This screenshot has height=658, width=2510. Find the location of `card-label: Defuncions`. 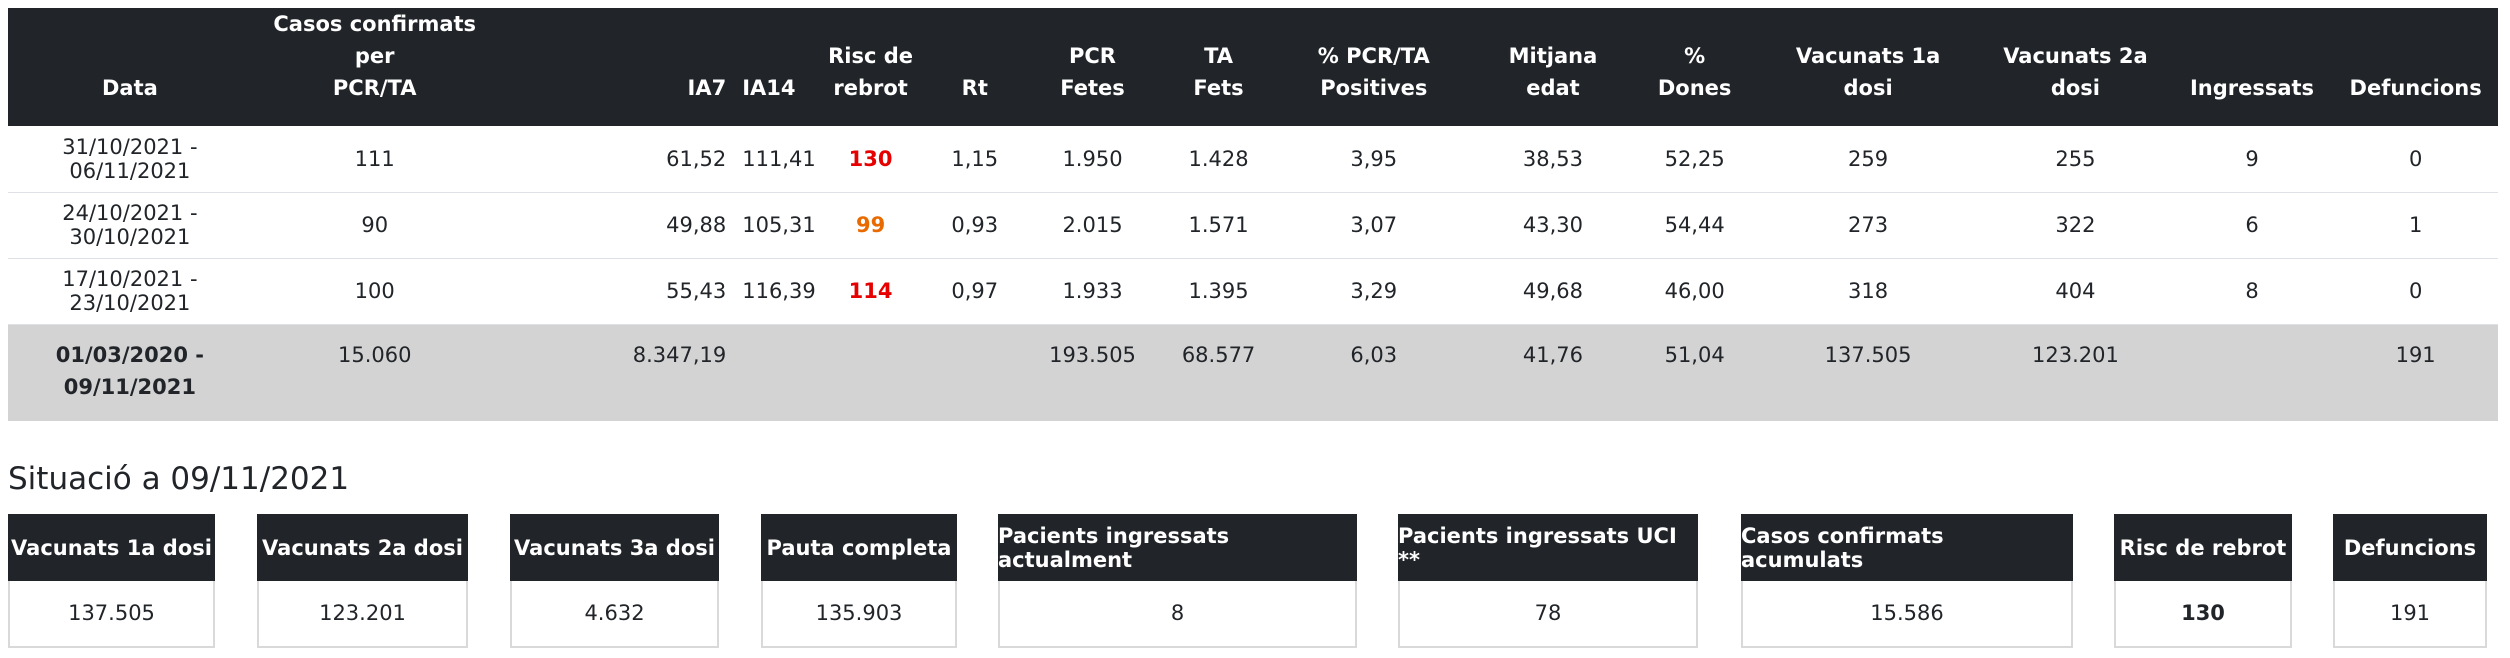

card-label: Defuncions is located at coordinates (2410, 547).